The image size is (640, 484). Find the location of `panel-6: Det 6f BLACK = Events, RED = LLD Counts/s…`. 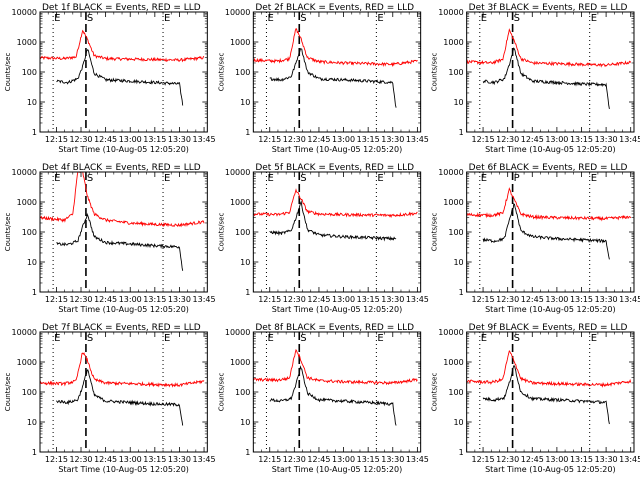

panel-6: Det 6f BLACK = Events, RED = LLD Counts/s… is located at coordinates (535, 238).